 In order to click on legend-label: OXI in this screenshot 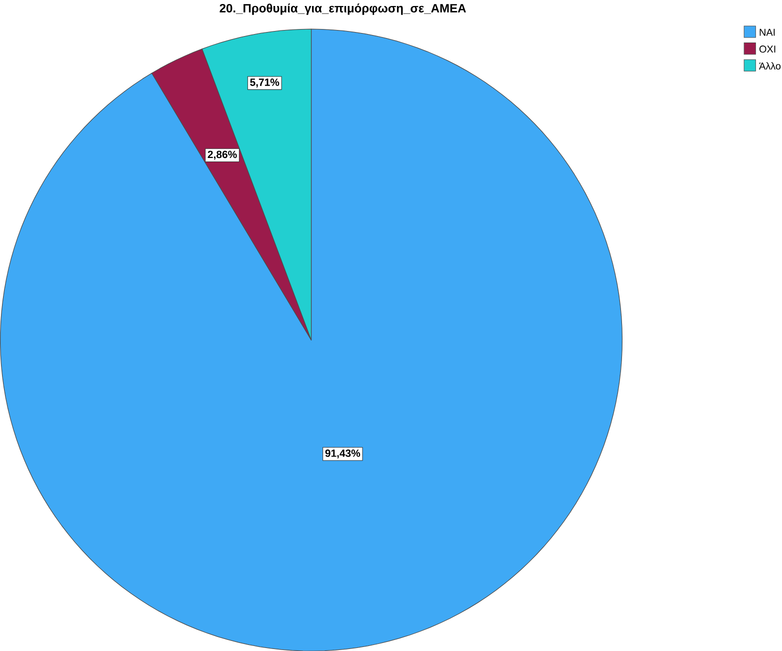, I will do `click(767, 48)`.